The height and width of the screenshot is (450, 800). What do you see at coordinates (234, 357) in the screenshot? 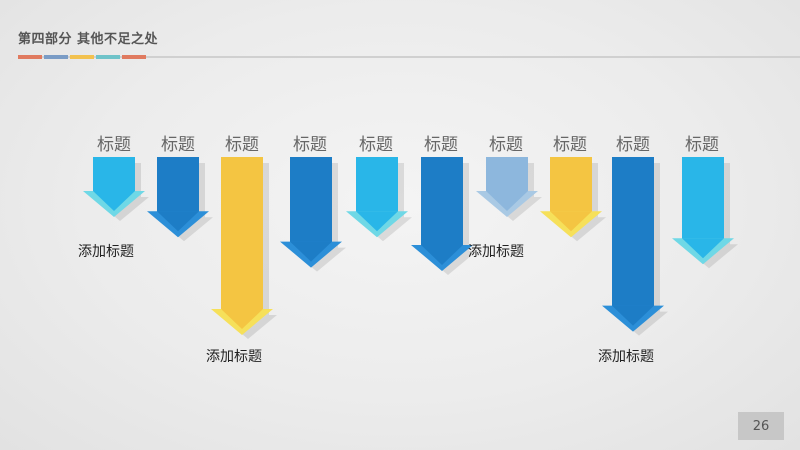
I see `caption-2: 添加标题` at bounding box center [234, 357].